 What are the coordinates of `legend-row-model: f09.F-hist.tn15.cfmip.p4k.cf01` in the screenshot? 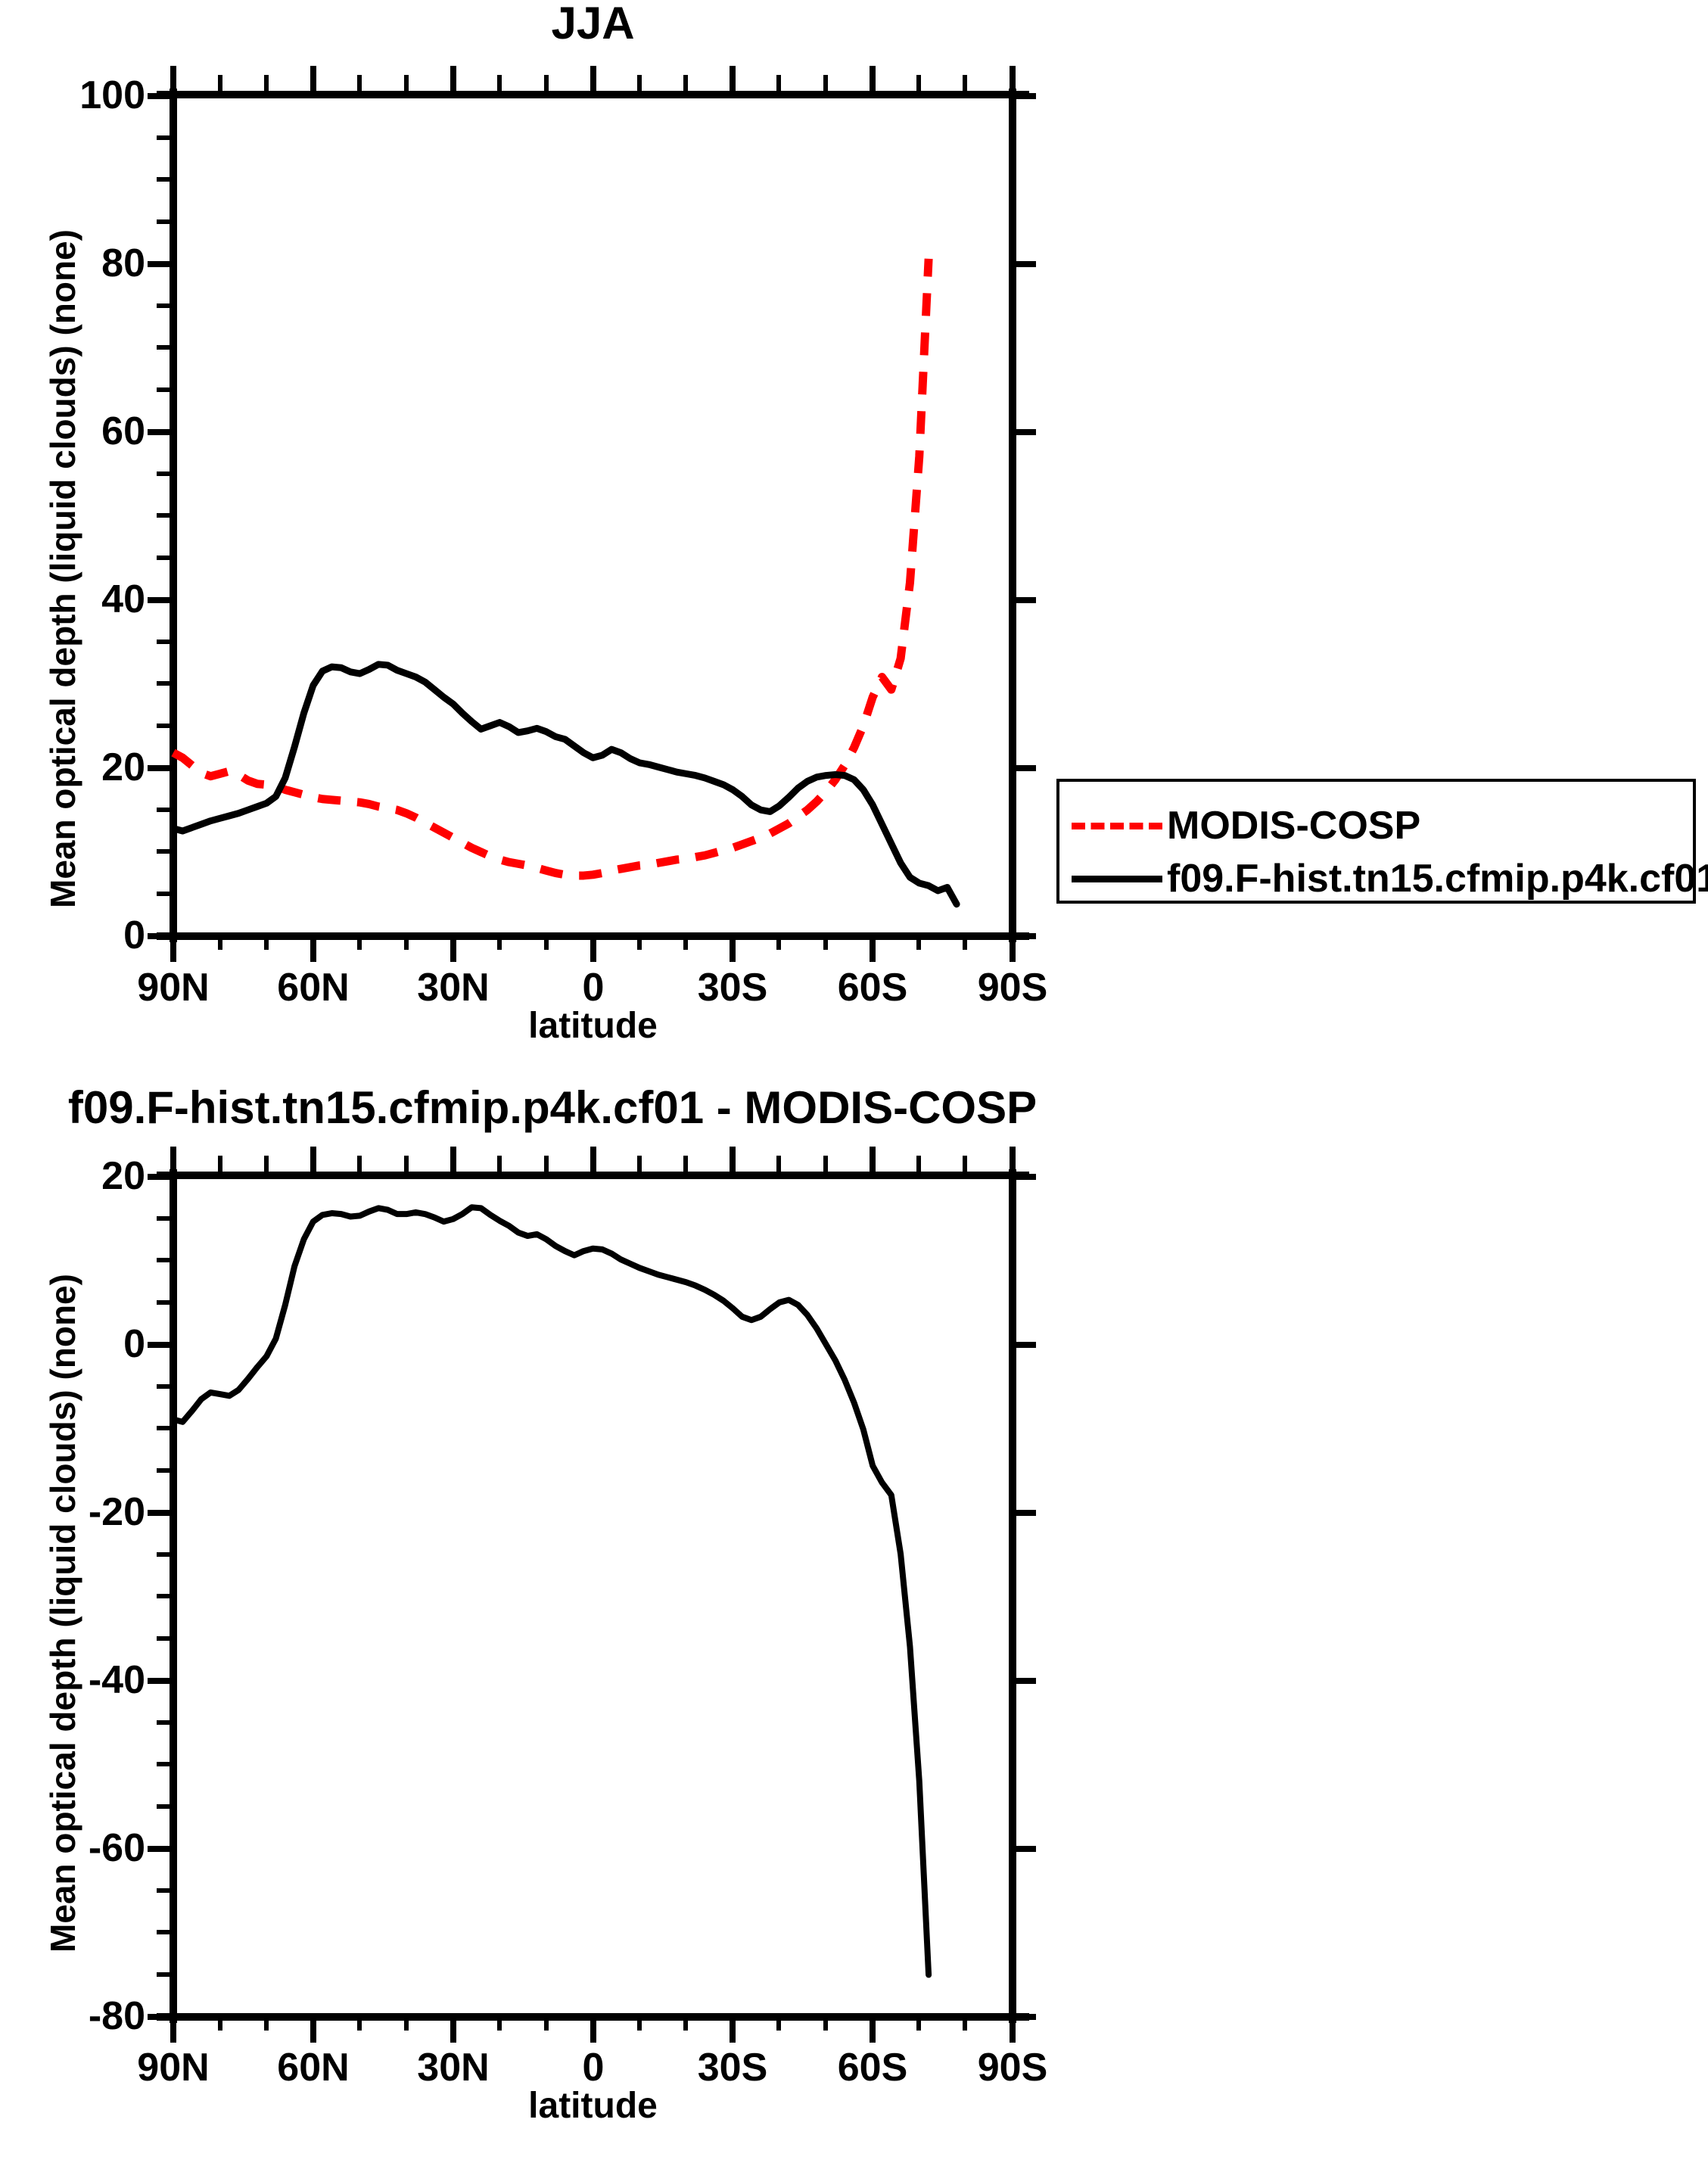 It's located at (1390, 878).